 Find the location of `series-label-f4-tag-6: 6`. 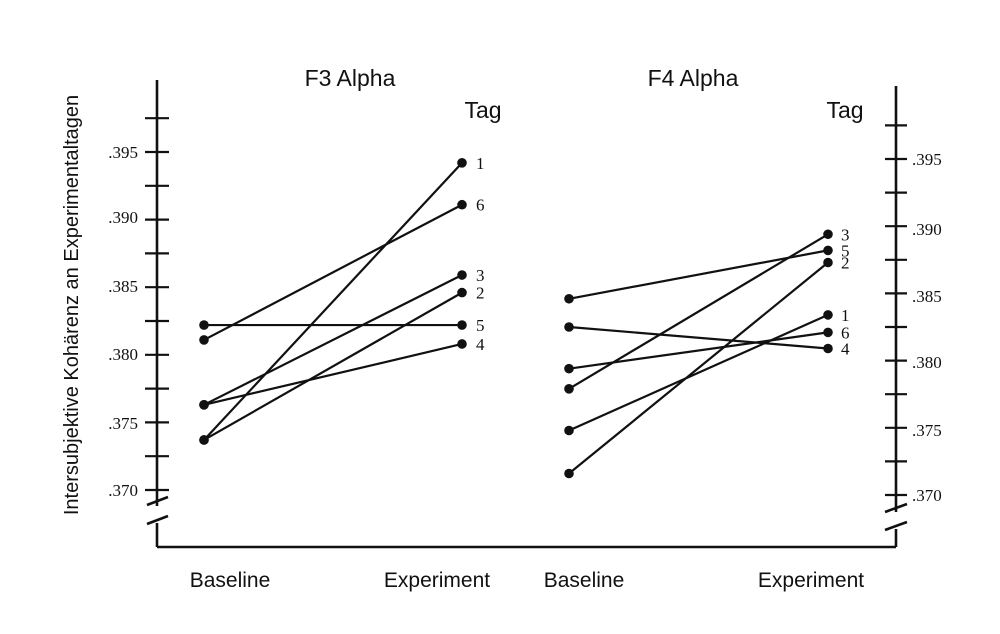

series-label-f4-tag-6: 6 is located at coordinates (845, 332).